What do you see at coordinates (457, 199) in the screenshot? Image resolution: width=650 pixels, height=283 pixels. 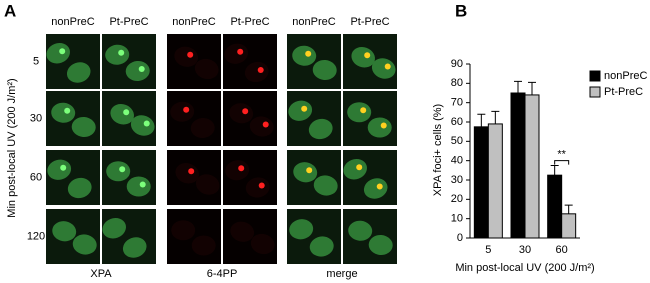 I see `y-tick-label: 20` at bounding box center [457, 199].